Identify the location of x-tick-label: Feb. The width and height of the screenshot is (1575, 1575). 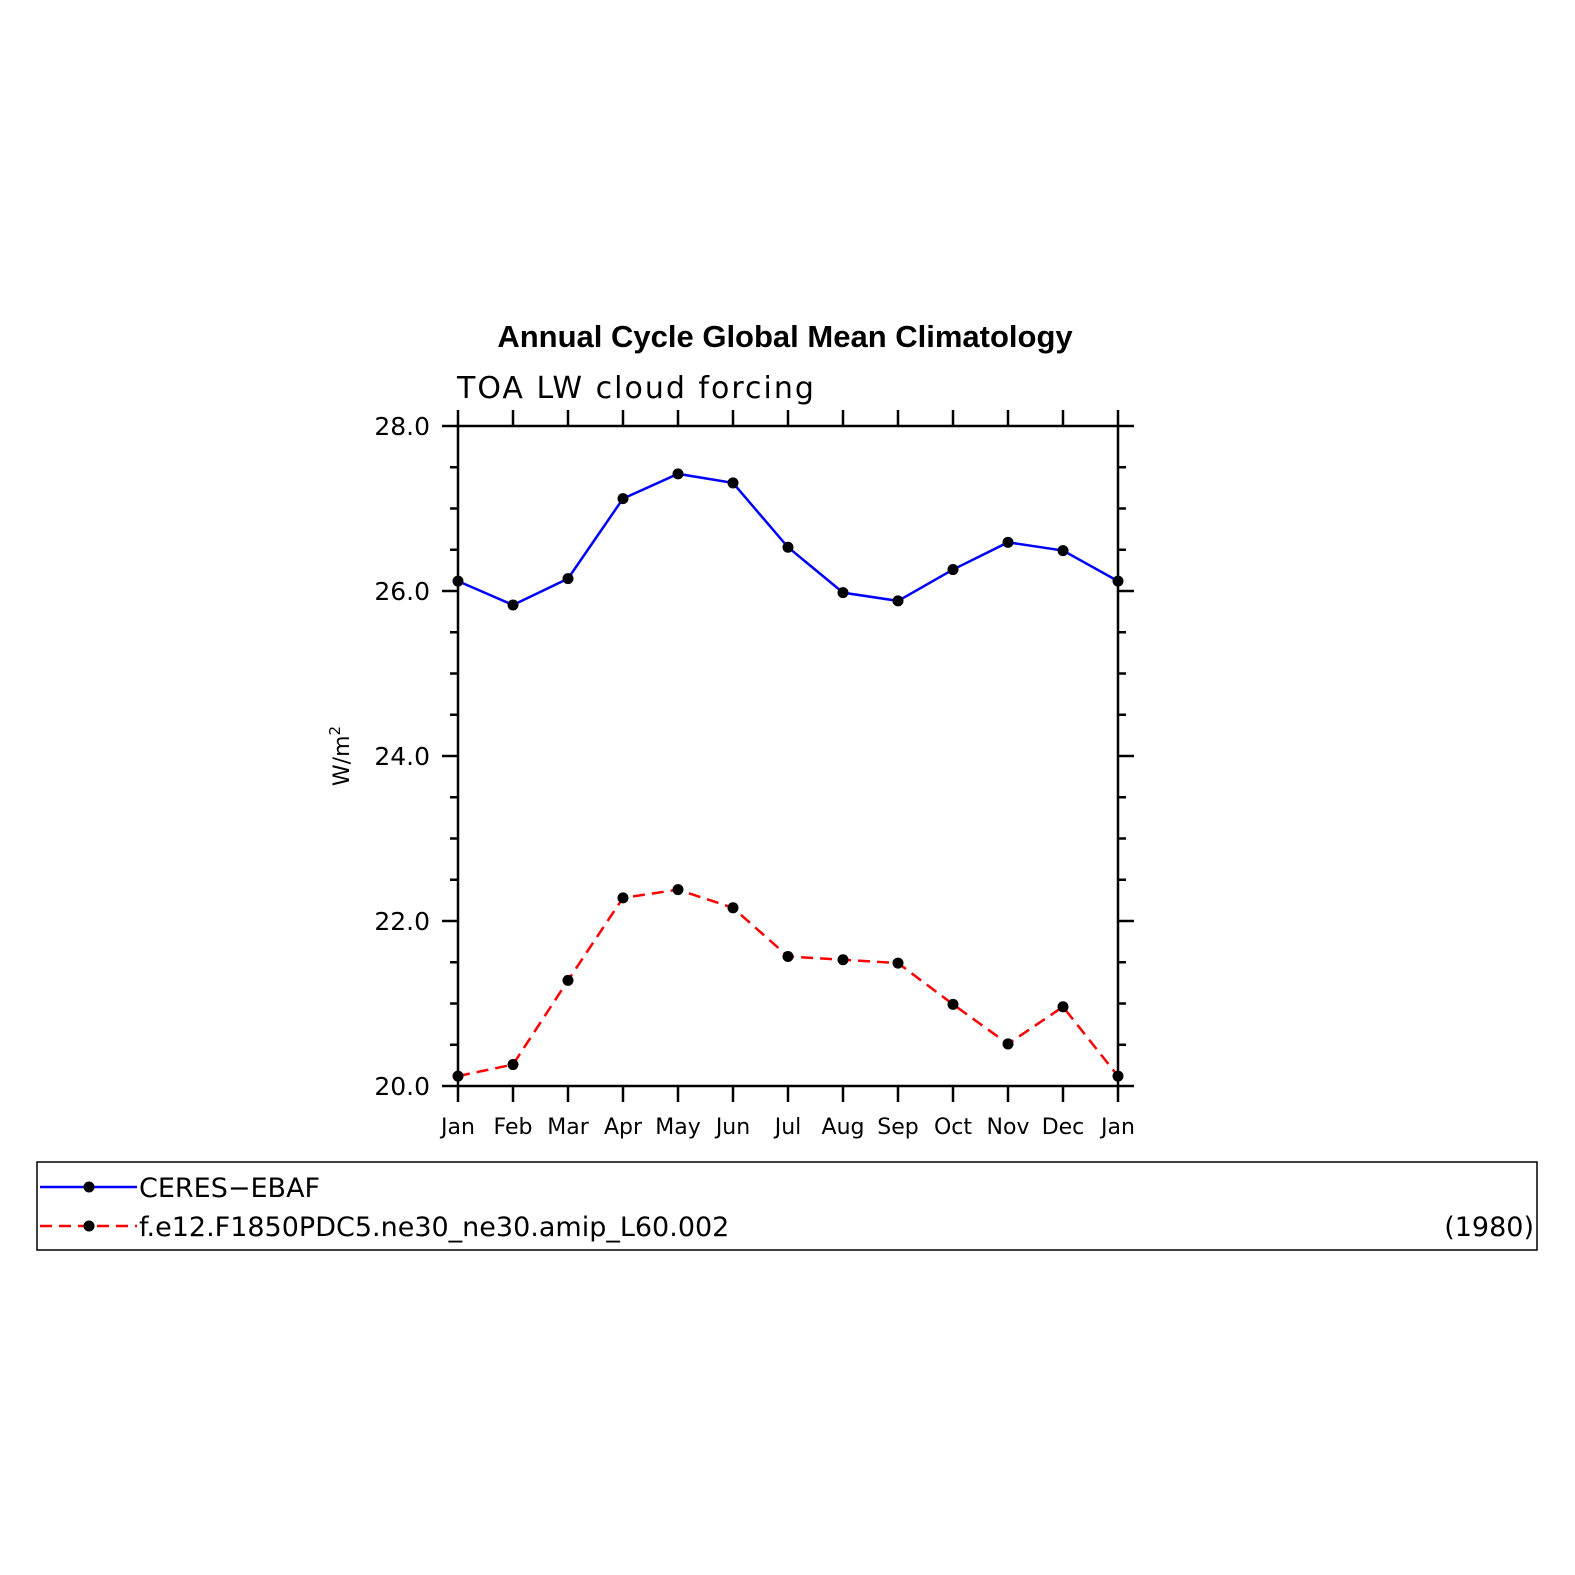
(513, 1127).